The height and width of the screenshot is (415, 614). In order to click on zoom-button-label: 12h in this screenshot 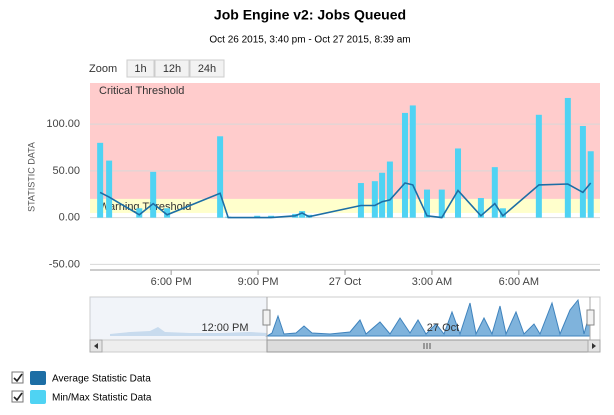, I will do `click(172, 69)`.